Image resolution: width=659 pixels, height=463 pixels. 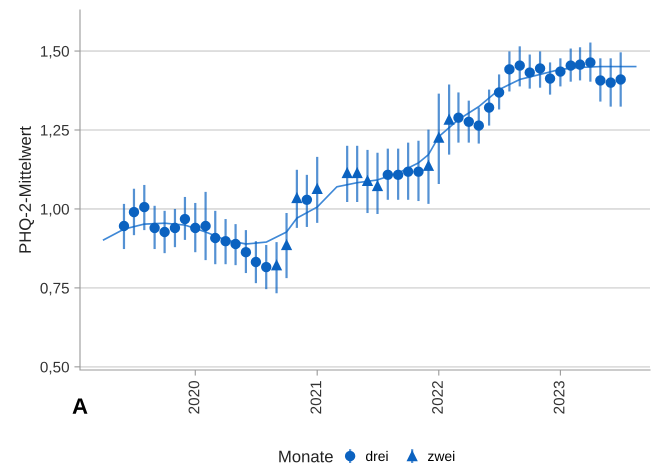 I want to click on y-tick-label: 0,75, so click(x=54, y=289).